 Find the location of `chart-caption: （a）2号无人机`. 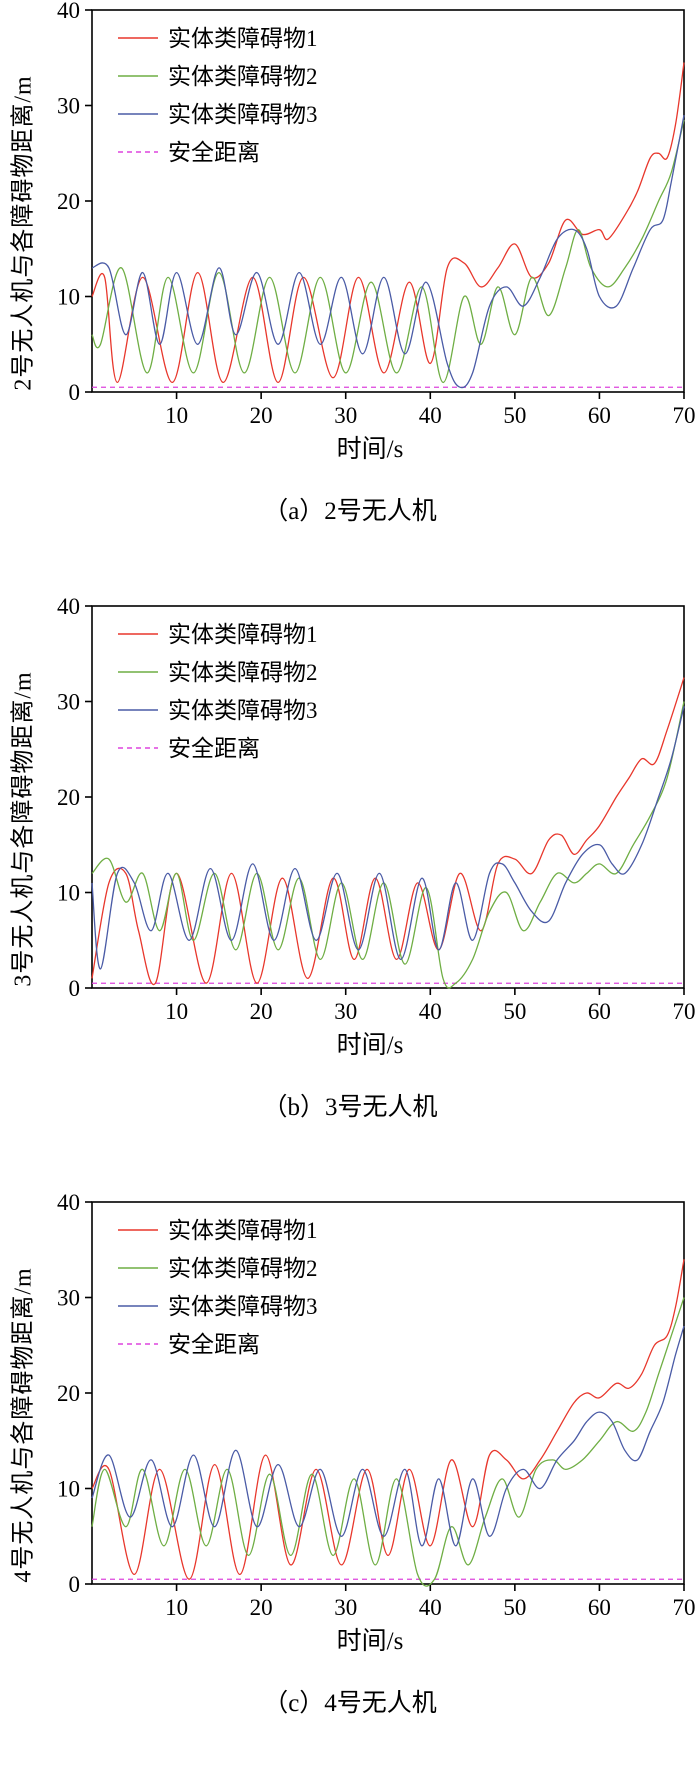

chart-caption: （a）2号无人机 is located at coordinates (350, 511).